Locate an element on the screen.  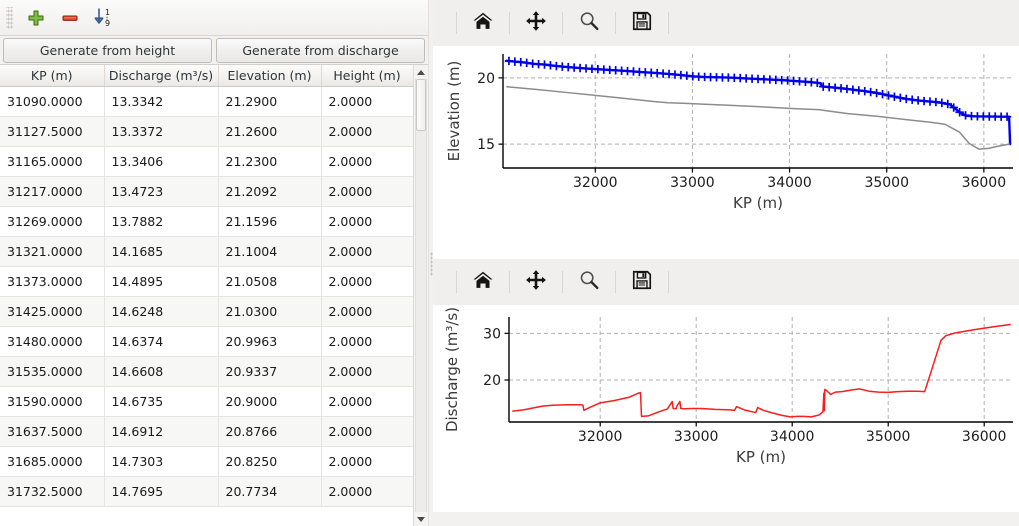
table-cell: 21.2600 is located at coordinates (270, 131).